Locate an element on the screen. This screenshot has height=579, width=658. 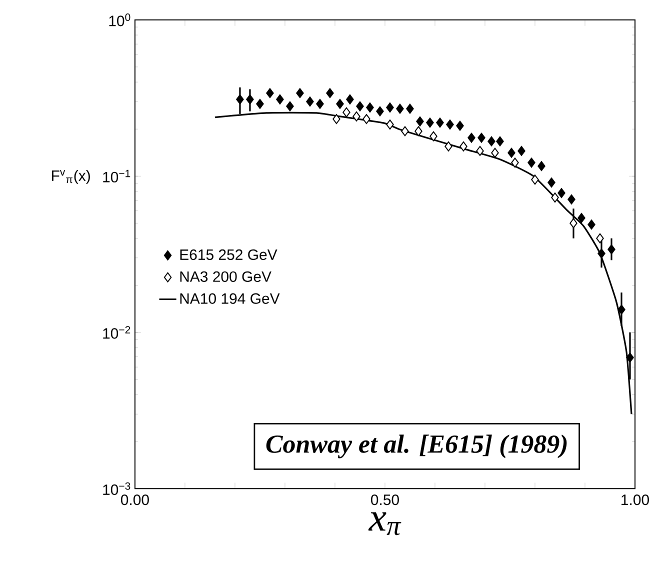
annotation: Conway et al. [E615] (1989) is located at coordinates (416, 446).